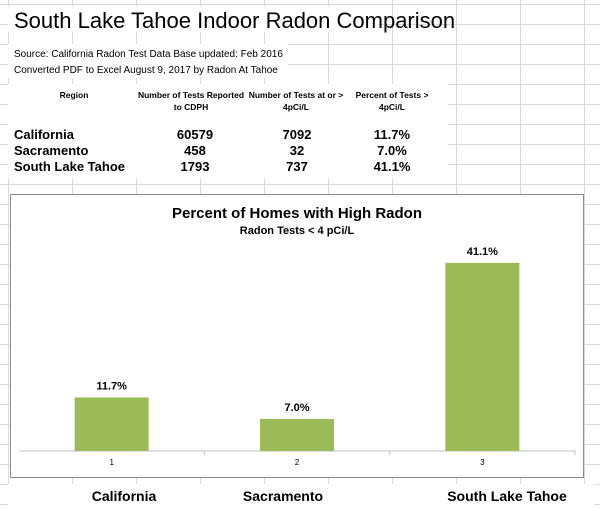 The image size is (600, 509). What do you see at coordinates (392, 150) in the screenshot?
I see `row-percent: 7.0%` at bounding box center [392, 150].